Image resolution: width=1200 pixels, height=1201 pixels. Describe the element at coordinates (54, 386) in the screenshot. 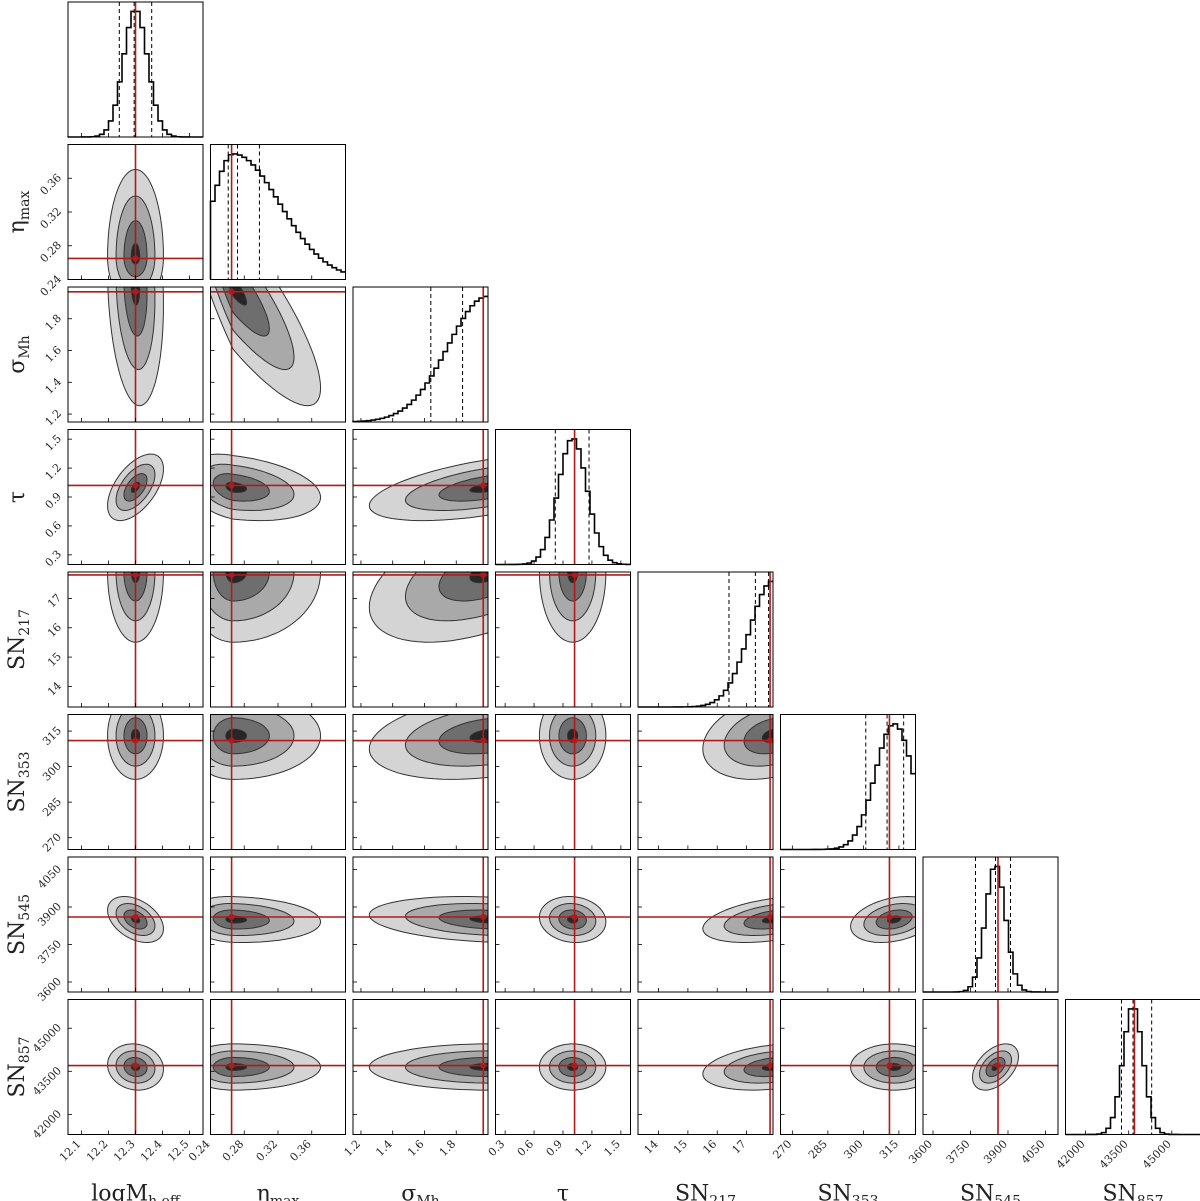

I see `y-tick-label: 1.4` at that location.